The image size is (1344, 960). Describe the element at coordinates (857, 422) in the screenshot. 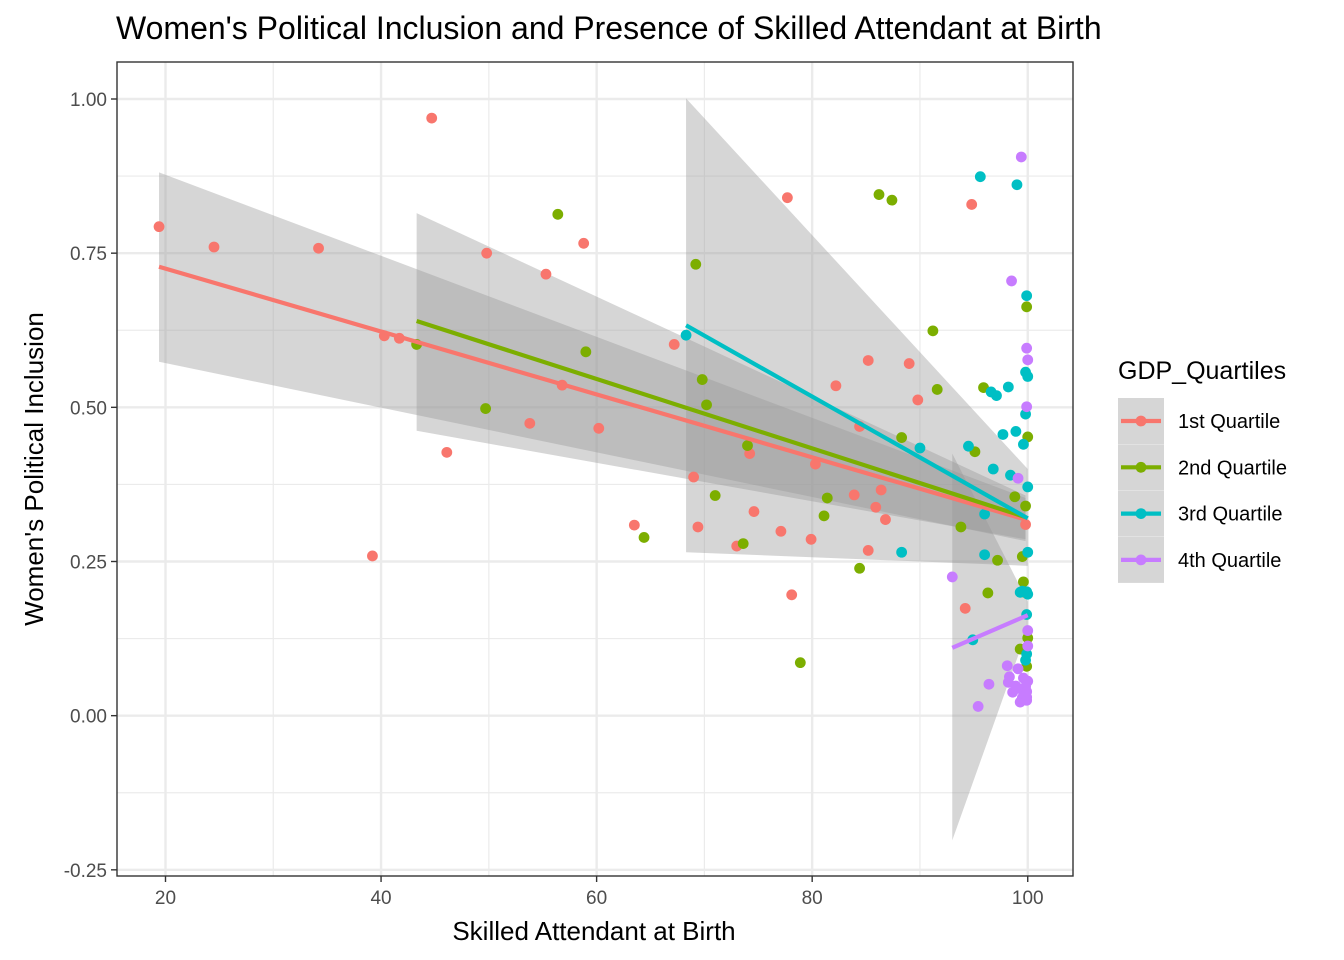

I see `regression-line` at that location.